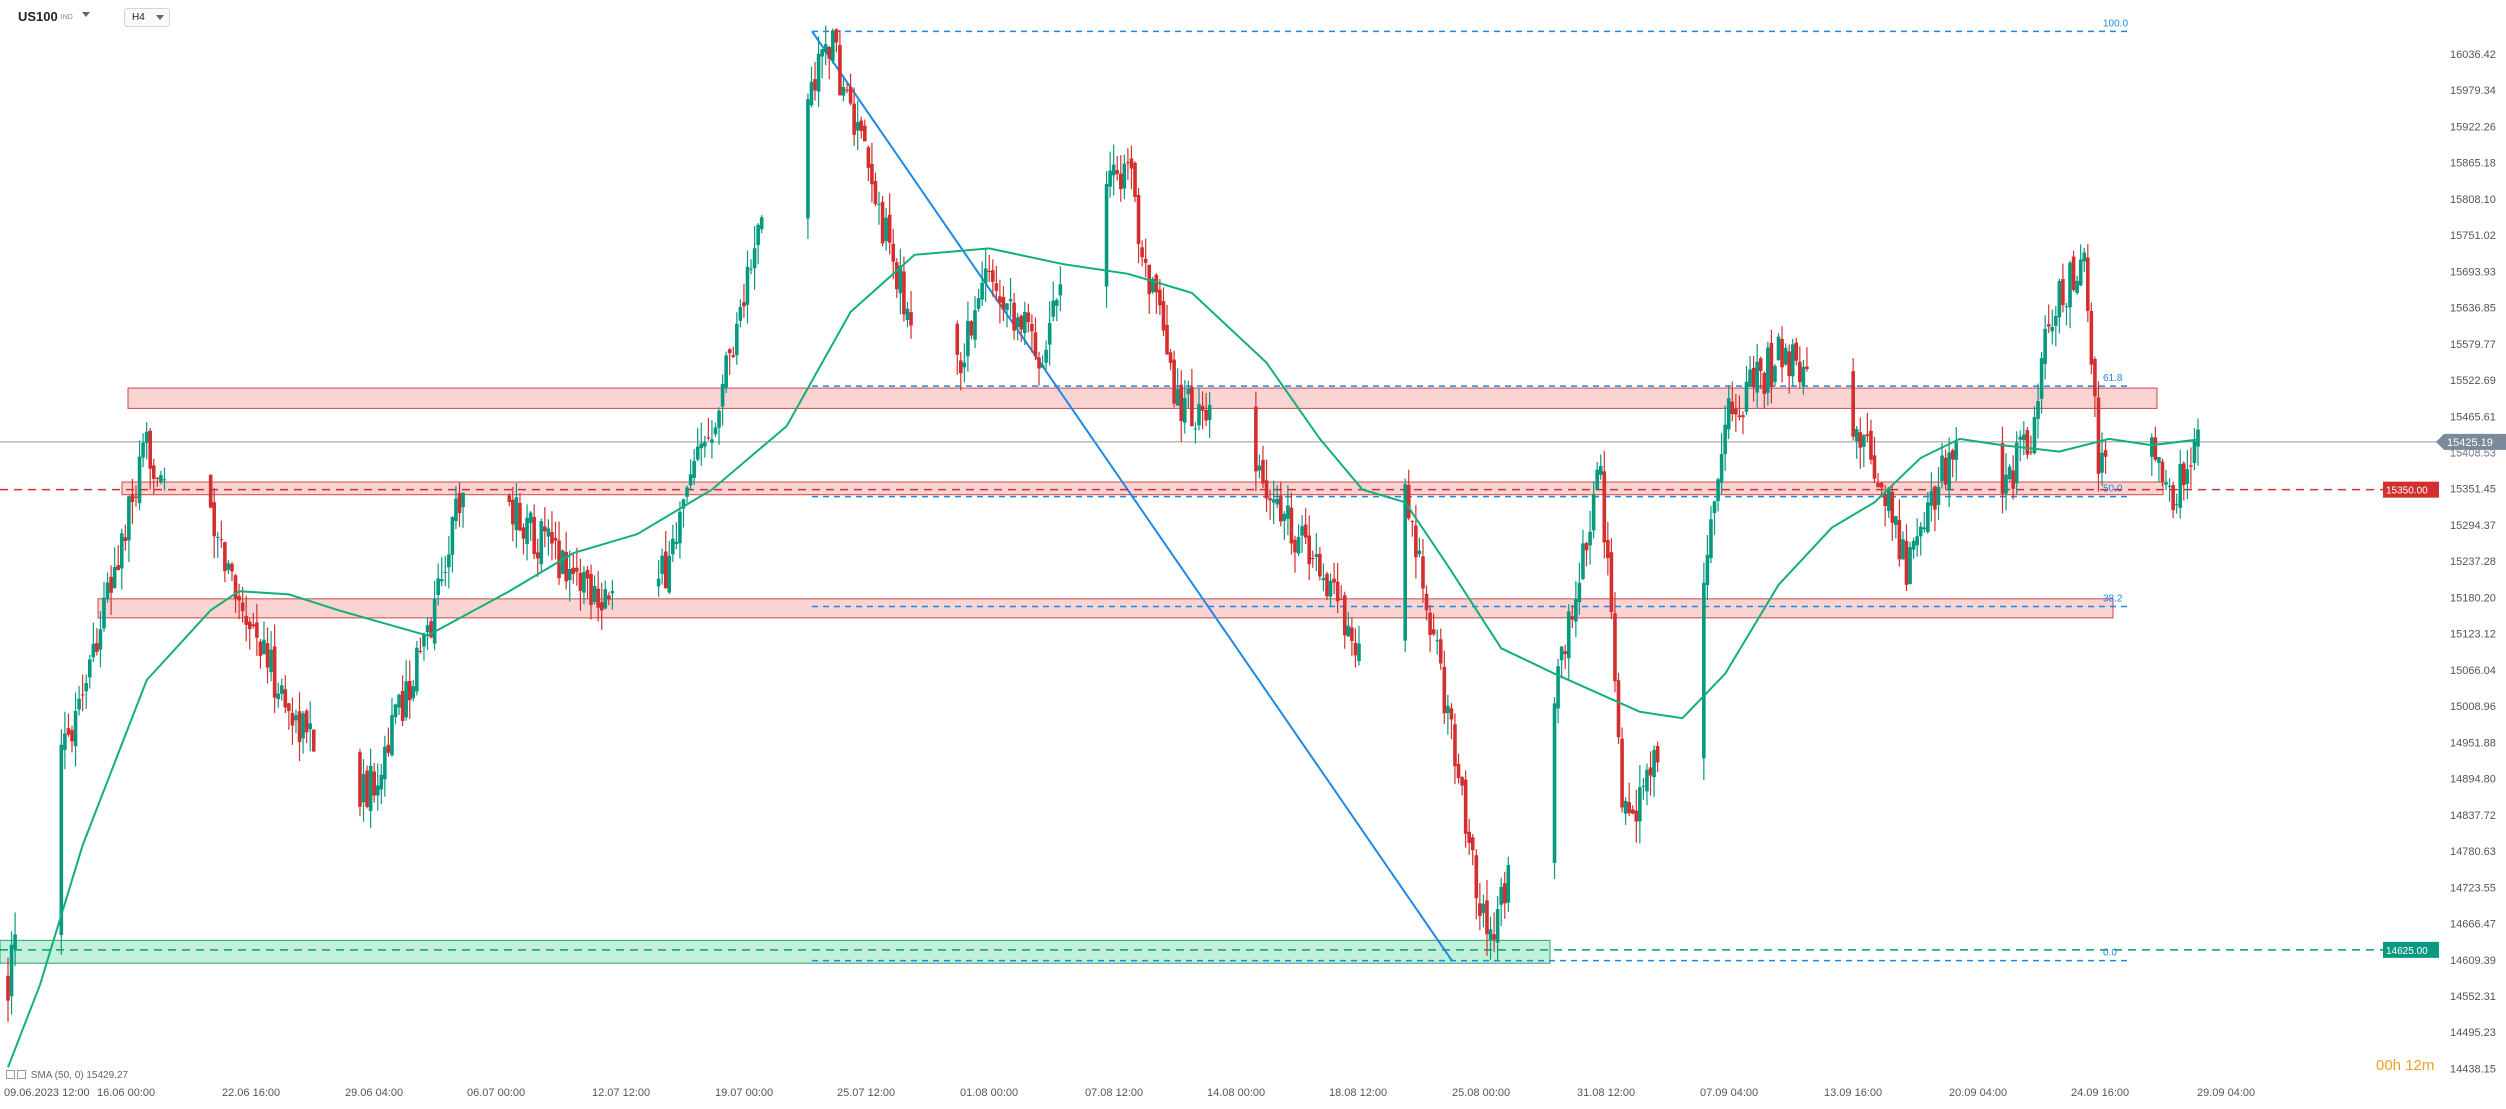 The height and width of the screenshot is (1109, 2506). I want to click on support-zone, so click(775, 951).